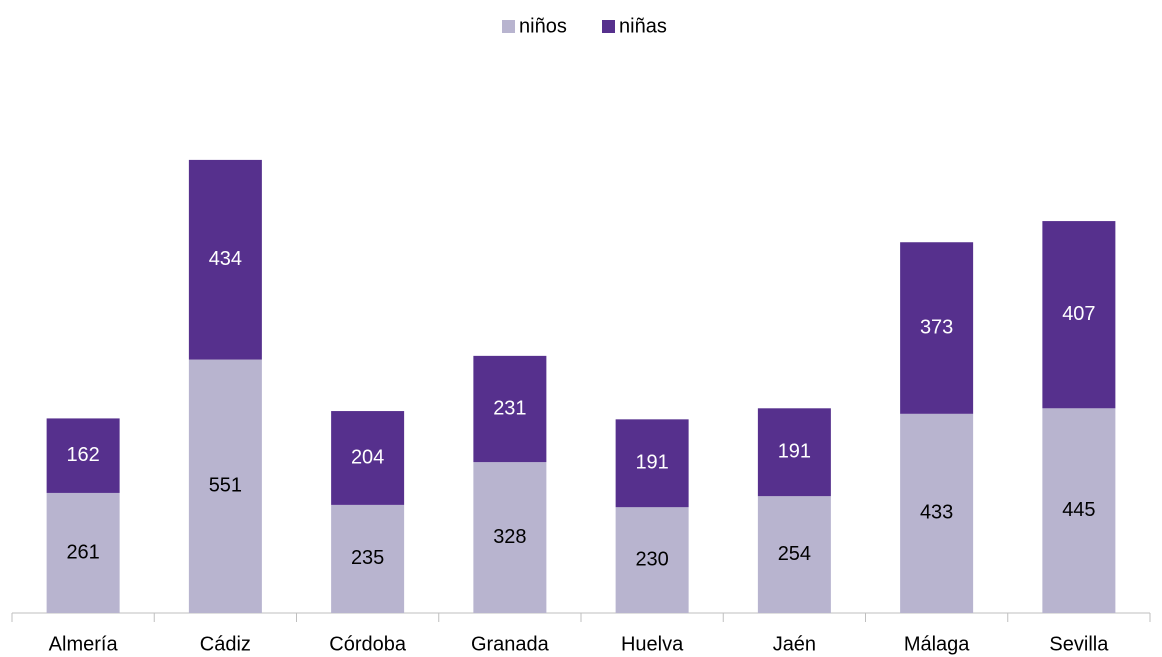 This screenshot has height=657, width=1162. I want to click on x-tick-label: Granada, so click(510, 644).